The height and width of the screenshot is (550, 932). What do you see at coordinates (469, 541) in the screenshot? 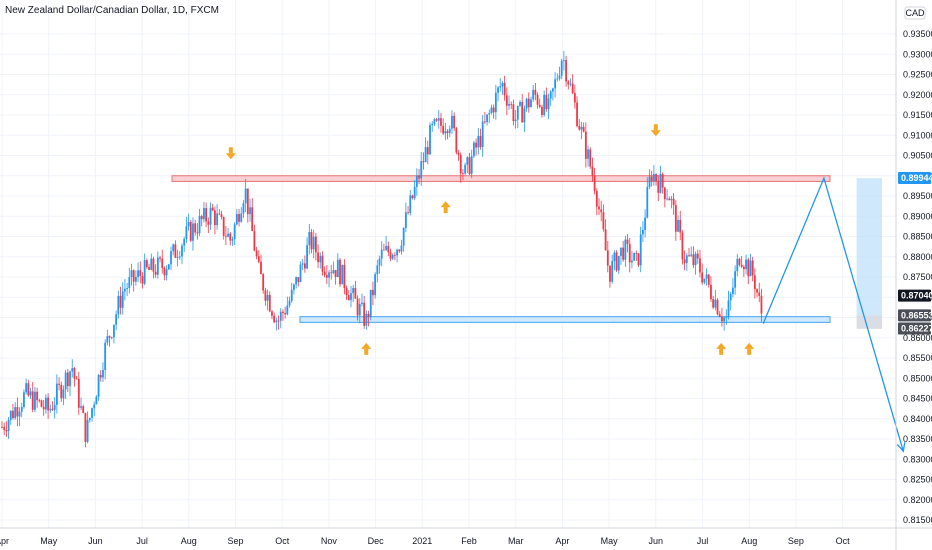
I see `time-tick-label: Feb` at bounding box center [469, 541].